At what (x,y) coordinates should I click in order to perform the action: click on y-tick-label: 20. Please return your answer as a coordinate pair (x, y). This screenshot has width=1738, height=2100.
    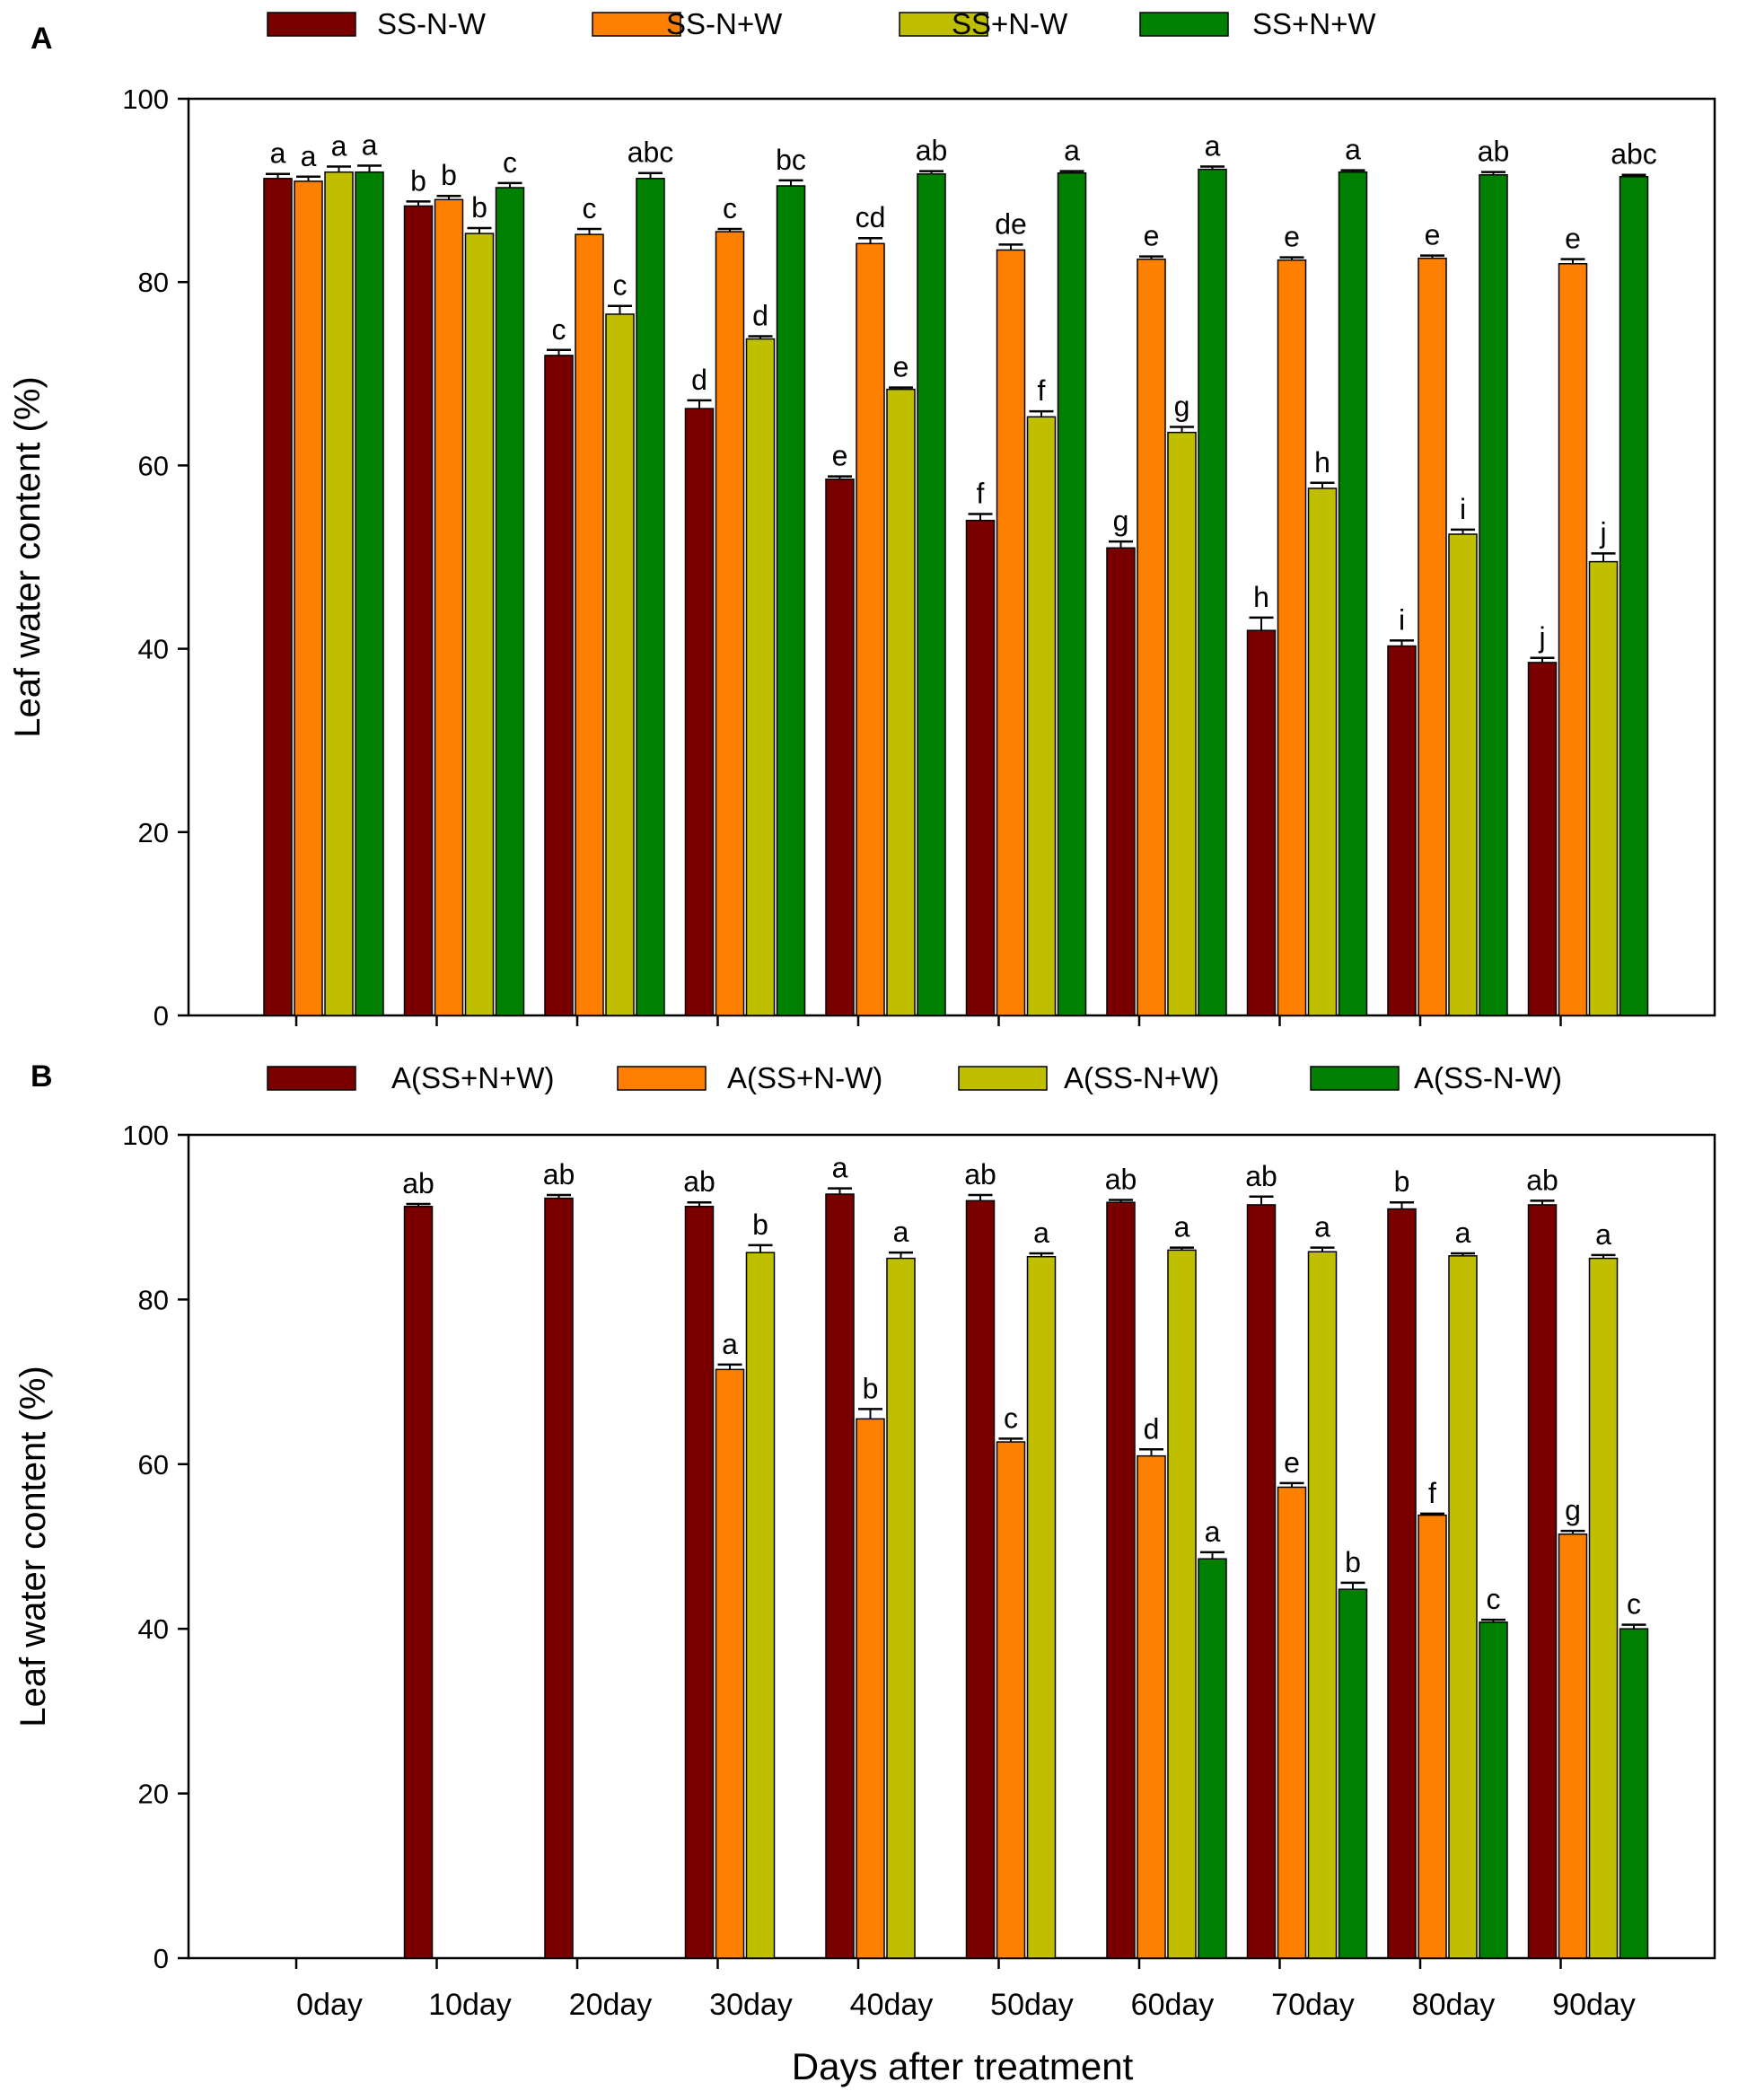
    Looking at the image, I should click on (153, 833).